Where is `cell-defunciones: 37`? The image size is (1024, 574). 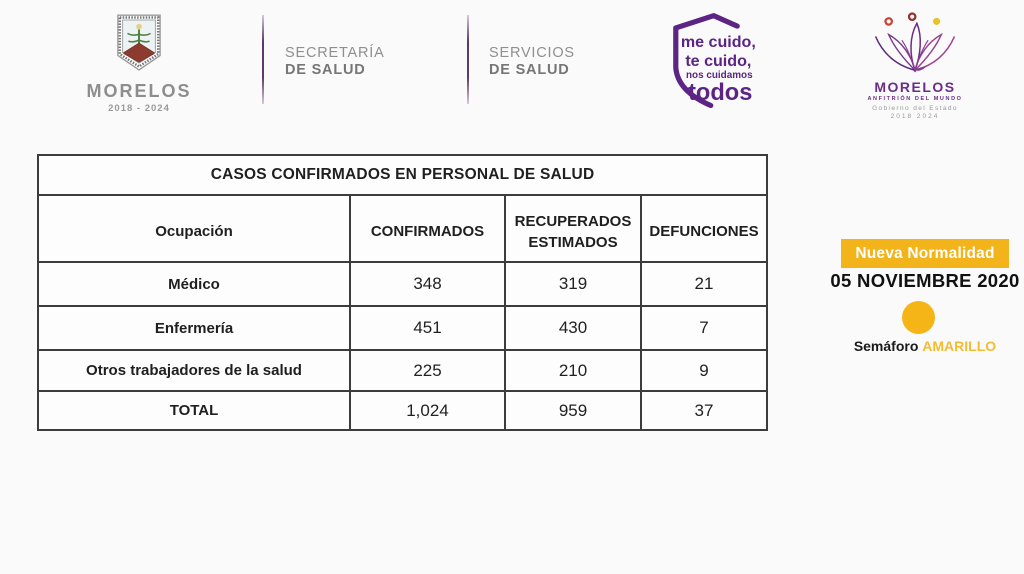
cell-defunciones: 37 is located at coordinates (704, 410).